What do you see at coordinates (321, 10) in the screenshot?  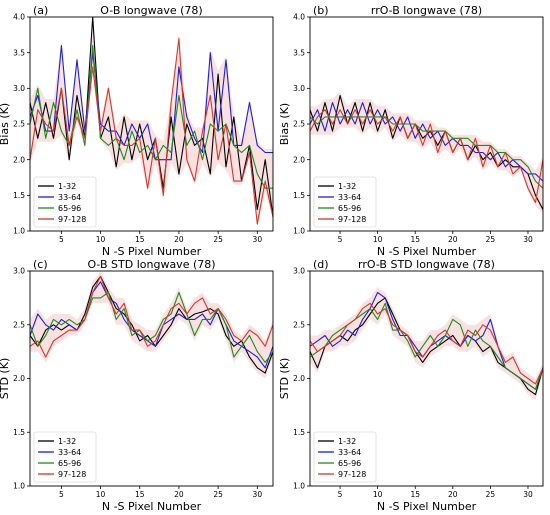 I see `panel-label: (b)` at bounding box center [321, 10].